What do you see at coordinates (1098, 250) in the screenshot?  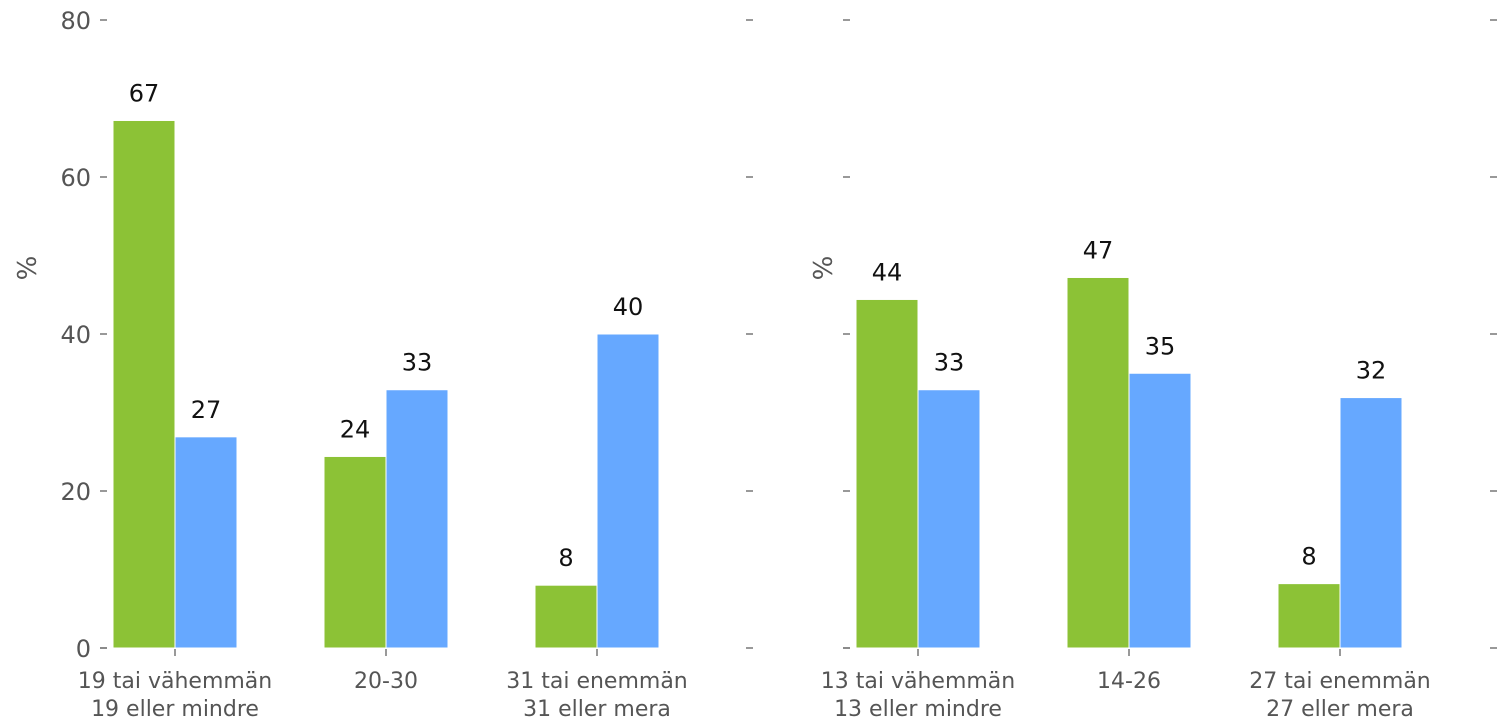 I see `data-label: 47` at bounding box center [1098, 250].